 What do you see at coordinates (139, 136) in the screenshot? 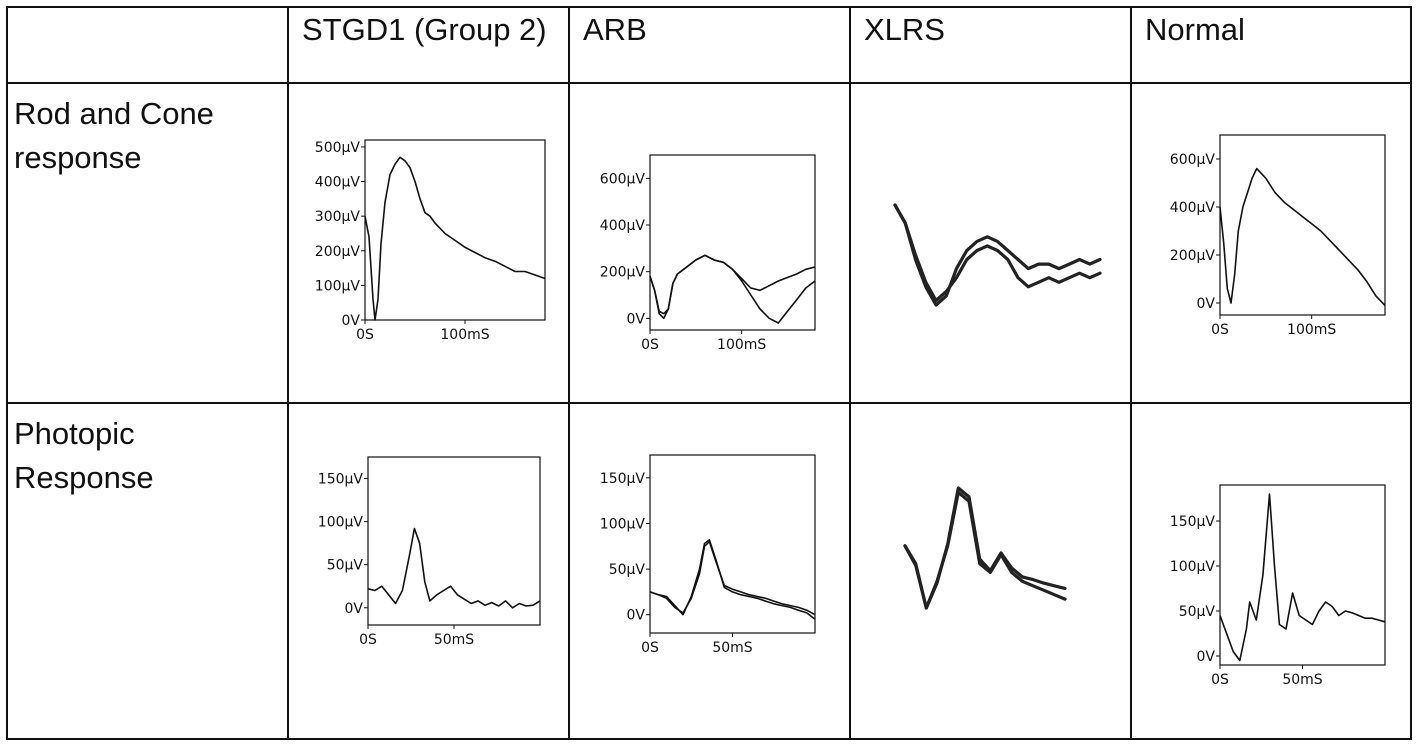
I see `row-label-rod-cone: Rod and Cone response` at bounding box center [139, 136].